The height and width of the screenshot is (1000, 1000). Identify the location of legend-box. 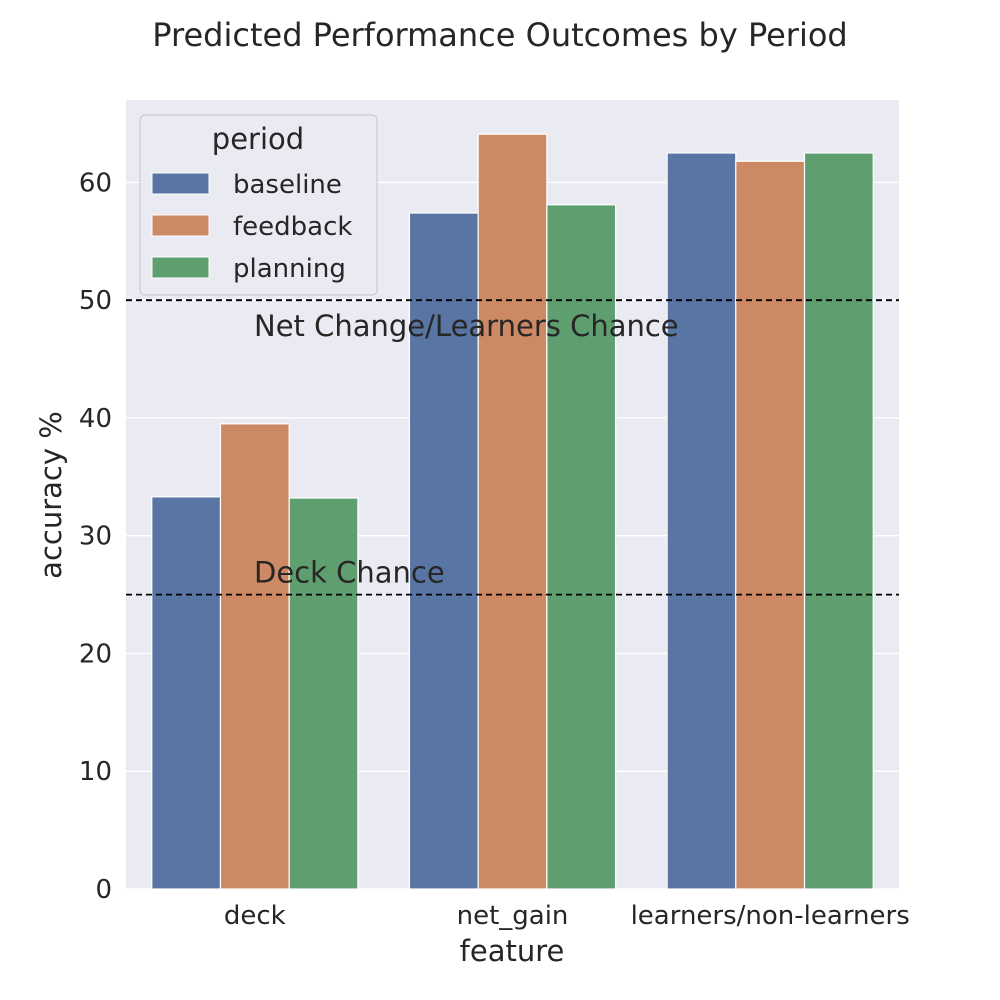
(258, 205).